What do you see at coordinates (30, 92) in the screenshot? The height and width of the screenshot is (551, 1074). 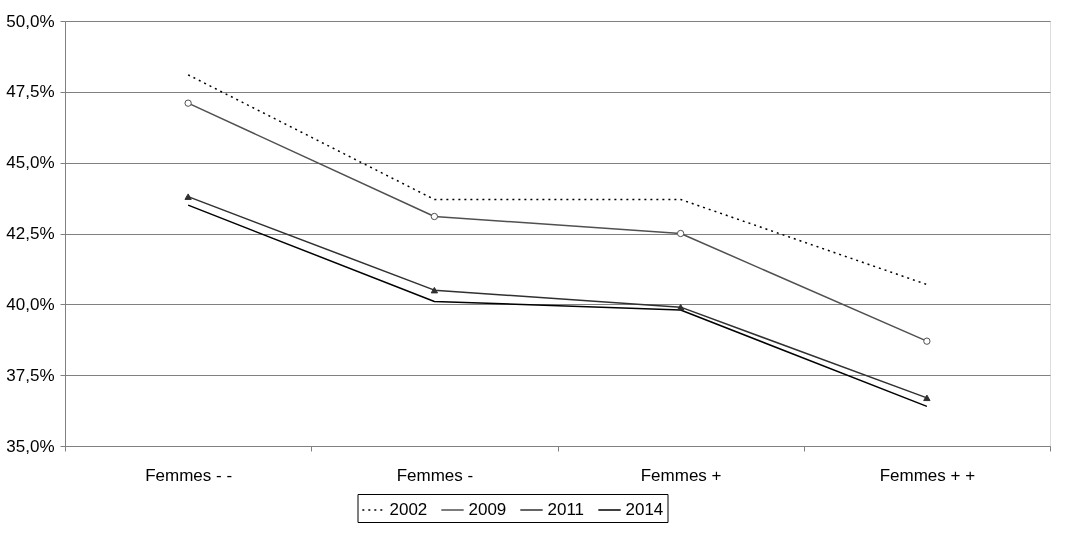 I see `y-tick-label: 47,5%` at bounding box center [30, 92].